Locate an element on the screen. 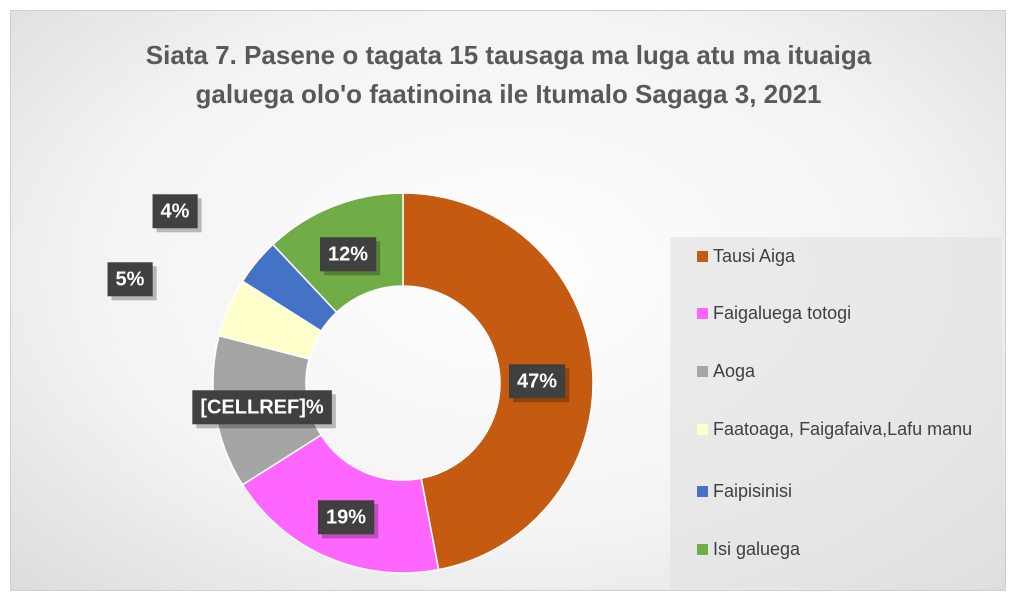  data-label: [CELLREF]% is located at coordinates (262, 407).